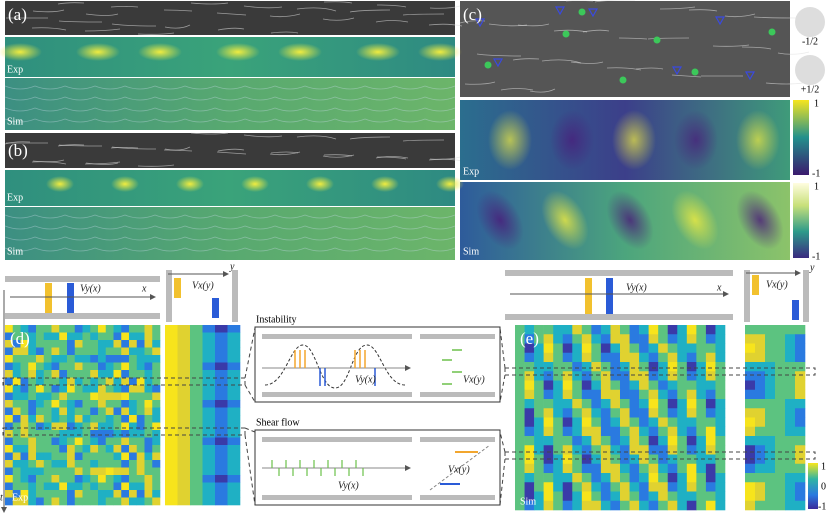  I want to click on colorbar-label: -1, so click(822, 506).